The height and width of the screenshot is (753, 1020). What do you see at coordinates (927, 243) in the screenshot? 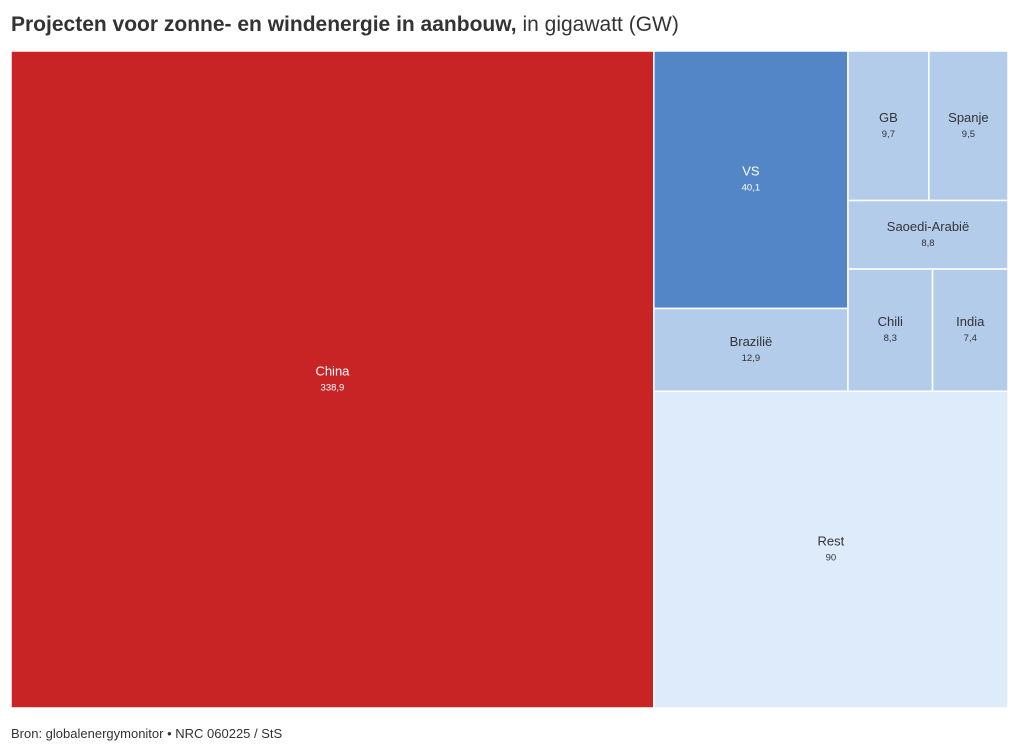
I see `treemap-value-saoedi-arabie: 8,8` at bounding box center [927, 243].